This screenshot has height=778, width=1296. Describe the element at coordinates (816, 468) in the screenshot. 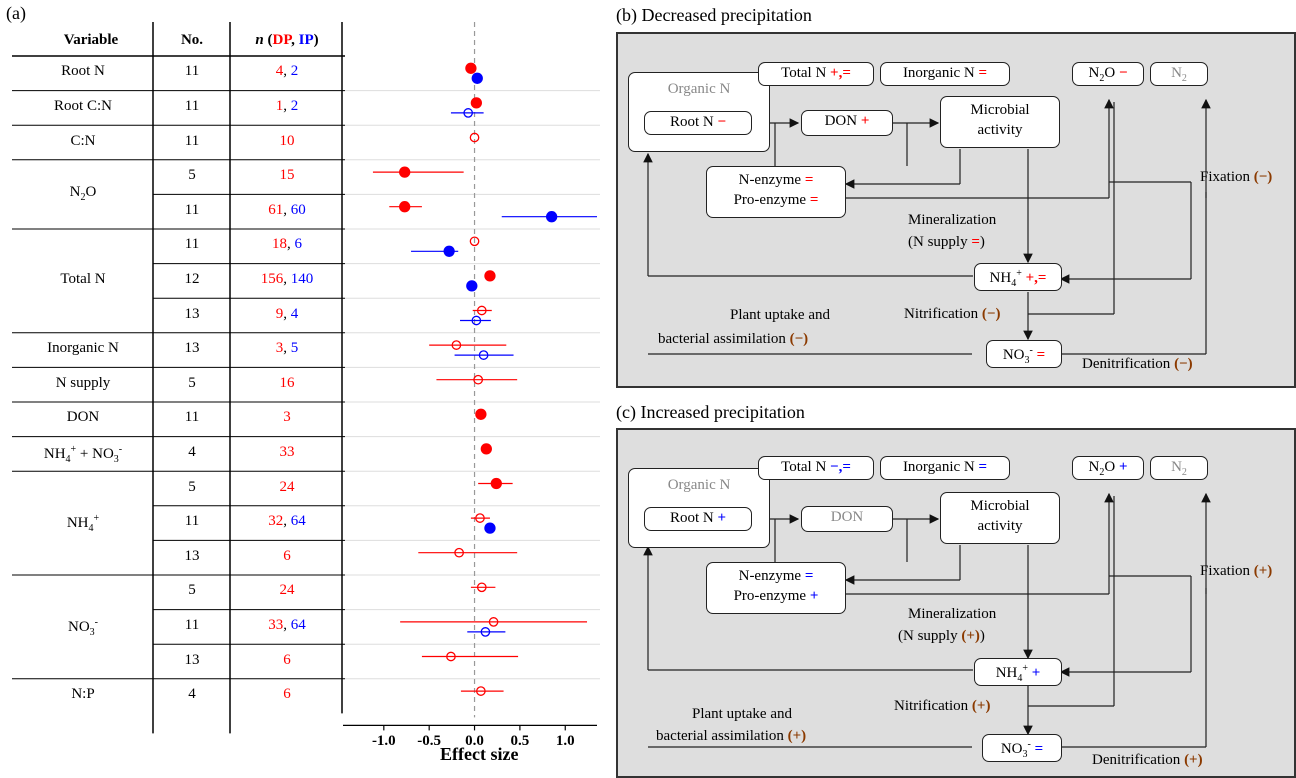

I see `total-n-box-c: Total N −,=` at that location.